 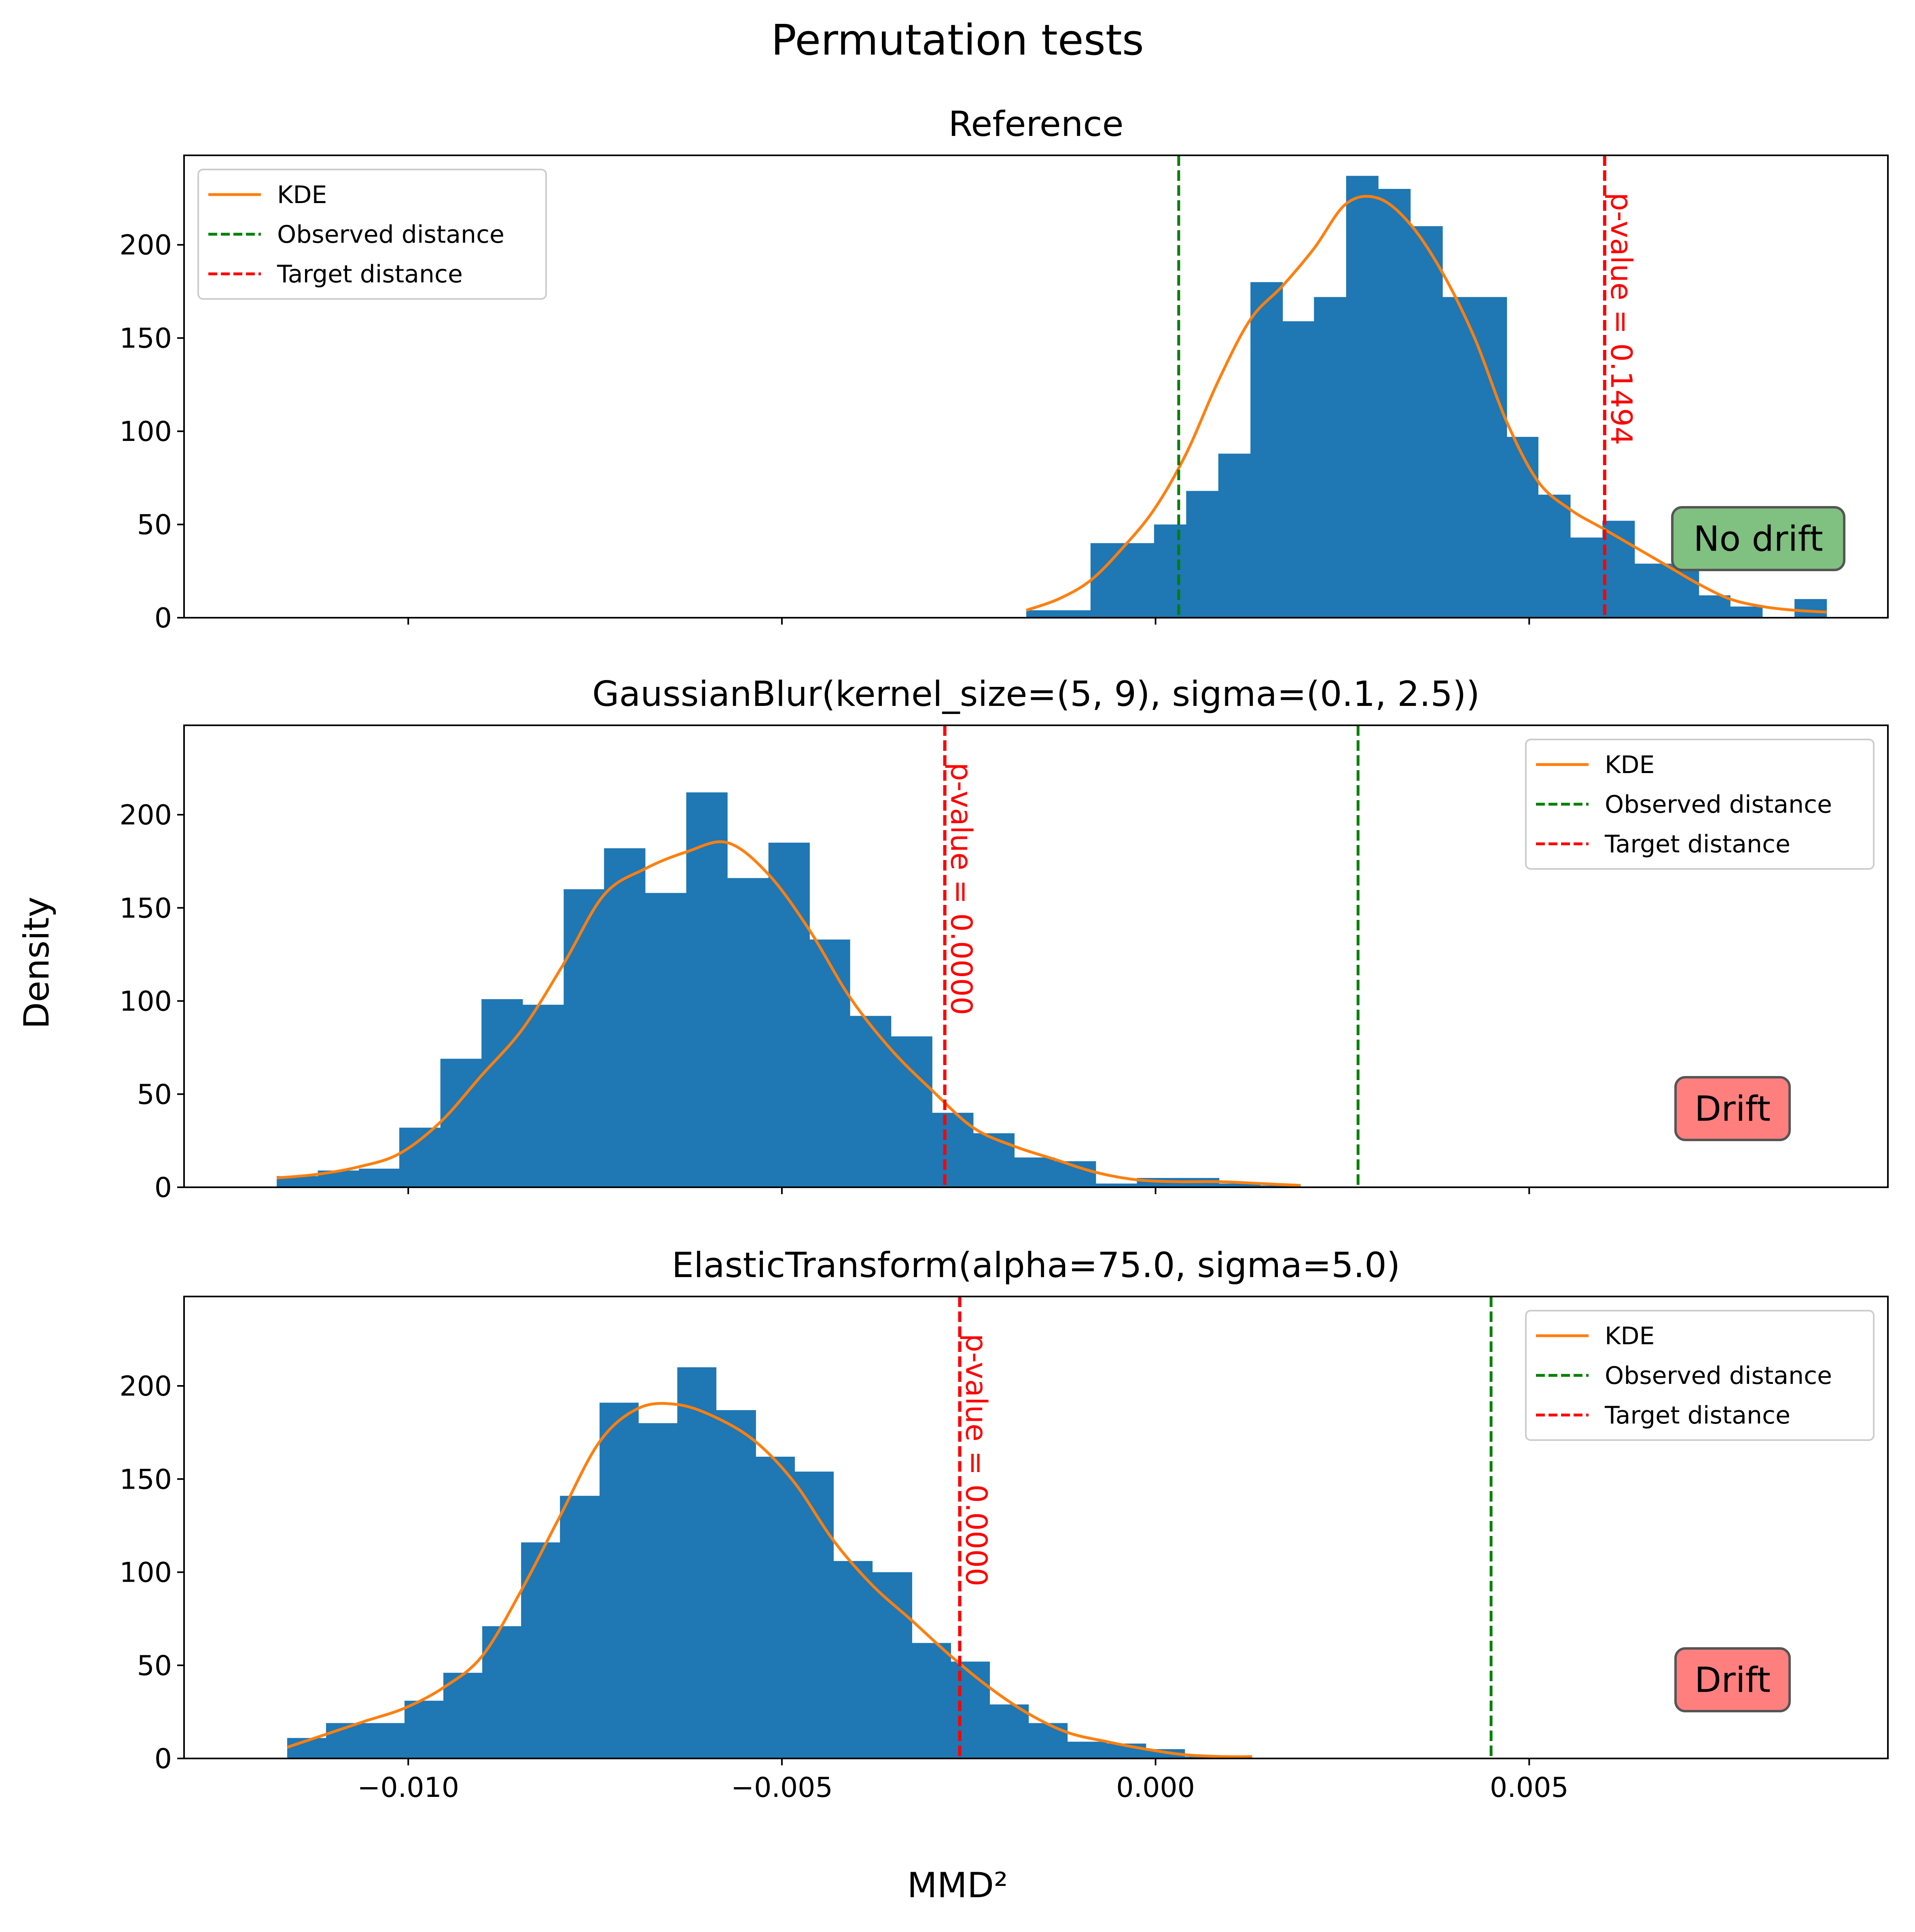 I want to click on panel-2-ytick-label: 150, so click(x=145, y=908).